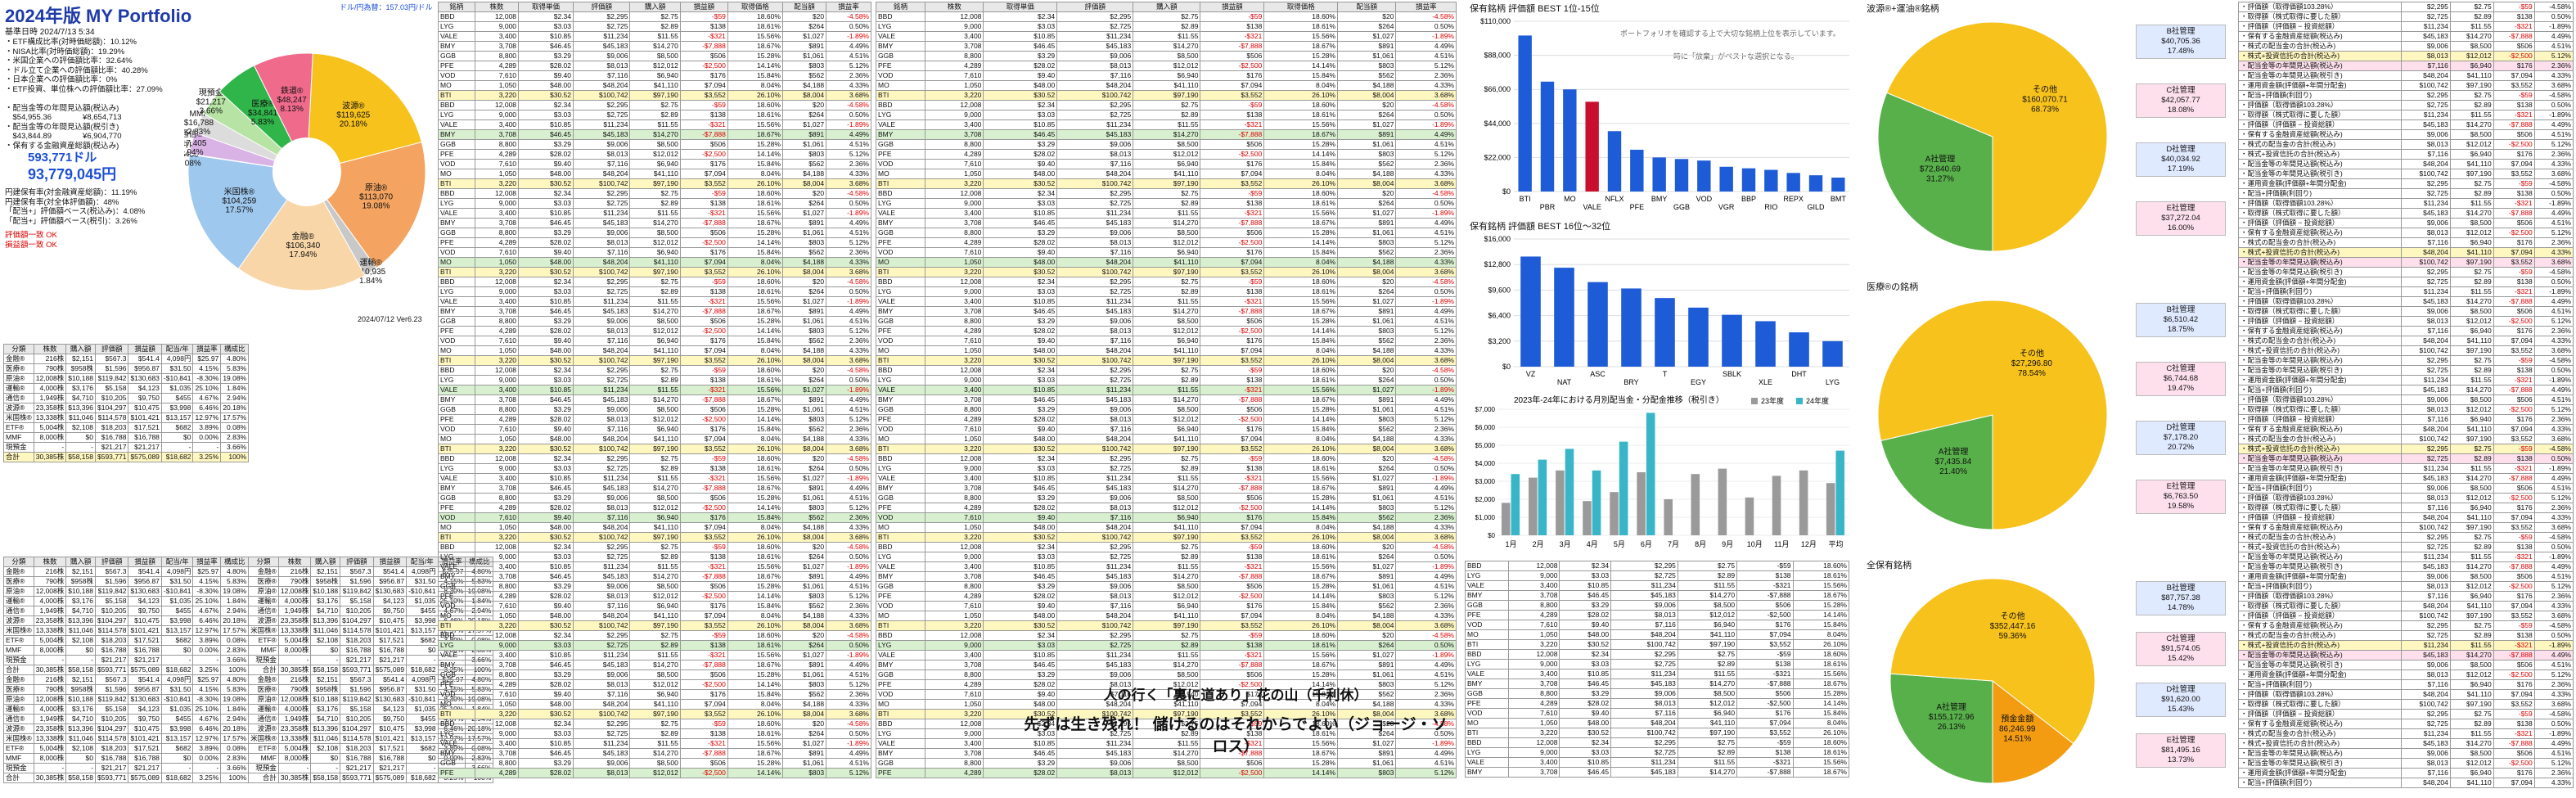 This screenshot has height=798, width=2576. Describe the element at coordinates (655, 399) in the screenshot. I see `table-cell: $14,270` at that location.